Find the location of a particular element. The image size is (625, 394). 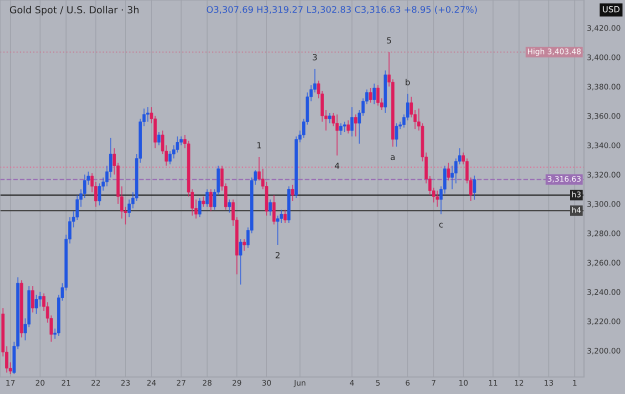

annotation: b is located at coordinates (408, 82).